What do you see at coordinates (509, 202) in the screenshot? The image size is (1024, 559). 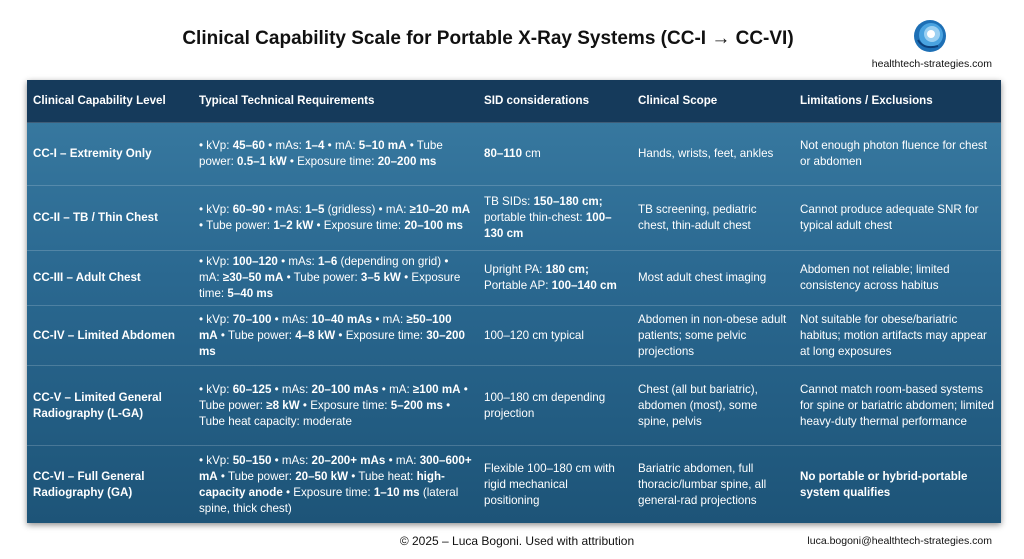 I see `cell-text: TB SIDs:` at bounding box center [509, 202].